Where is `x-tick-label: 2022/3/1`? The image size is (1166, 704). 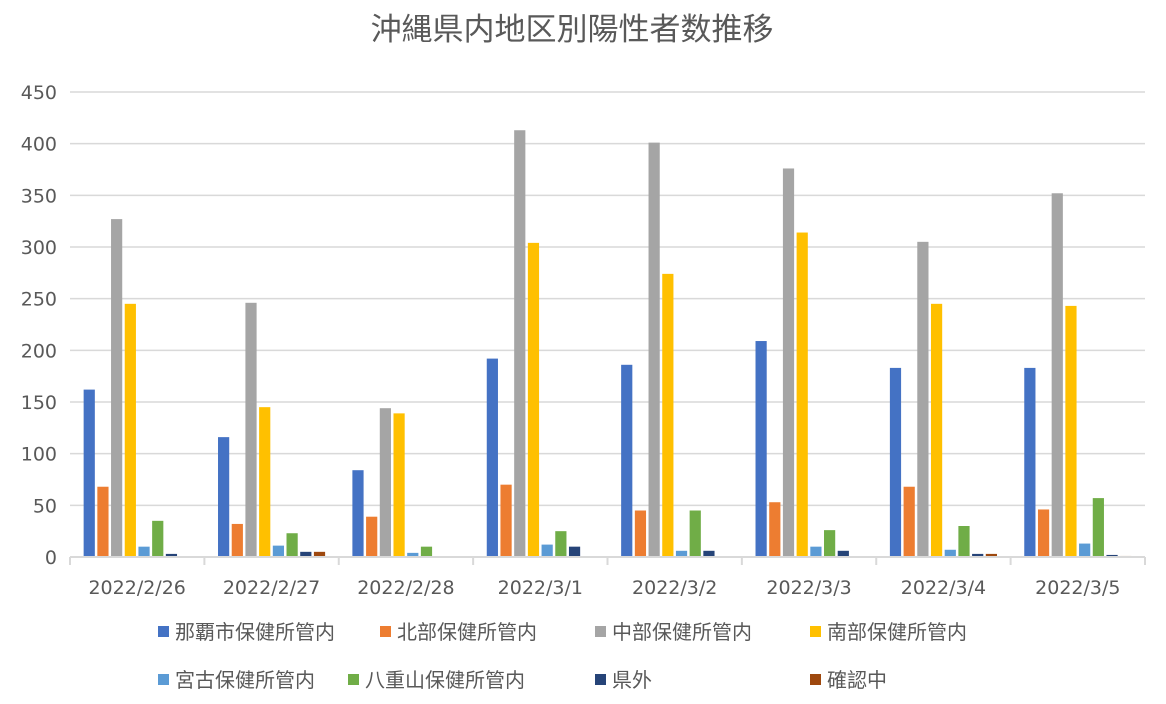
x-tick-label: 2022/3/1 is located at coordinates (540, 588).